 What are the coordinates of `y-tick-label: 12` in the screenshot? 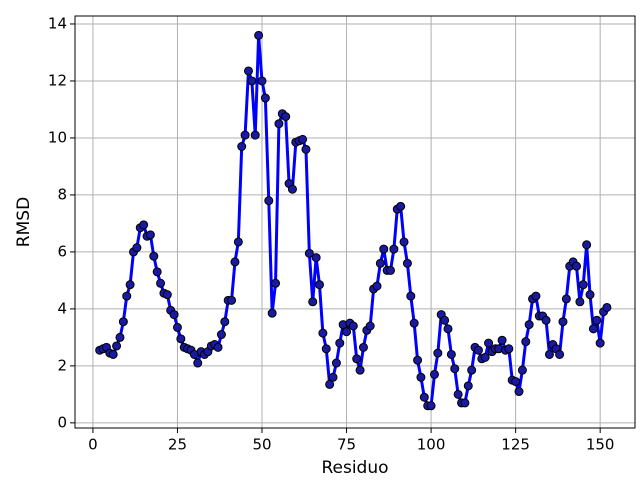 It's located at (57, 80).